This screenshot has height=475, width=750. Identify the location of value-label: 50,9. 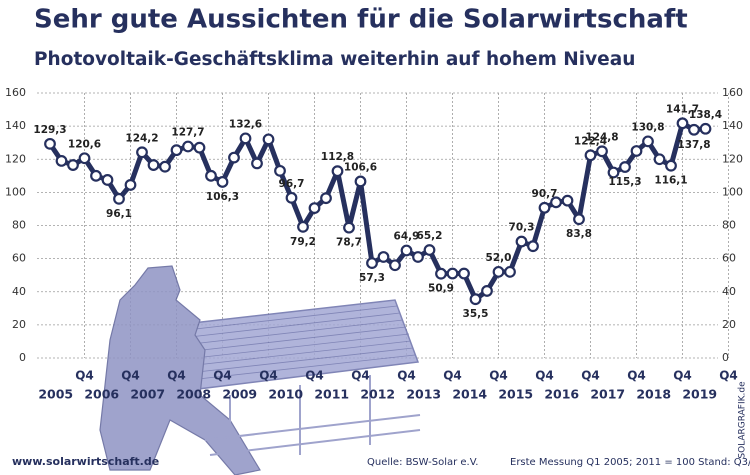
(441, 289).